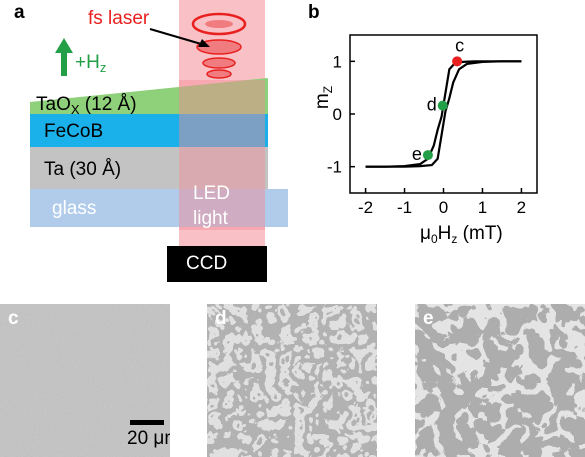 This screenshot has width=585, height=457. I want to click on light-label-2: light, so click(210, 218).